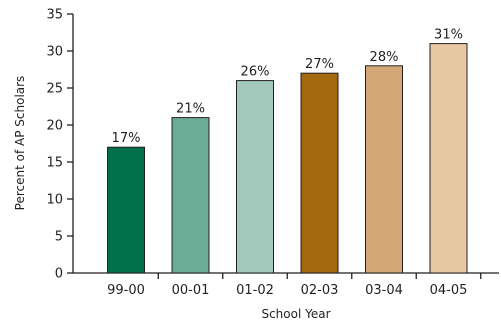 This screenshot has width=501, height=324. I want to click on y-ticks: 0 5 10 15 20 25 30 35, so click(59, 145).